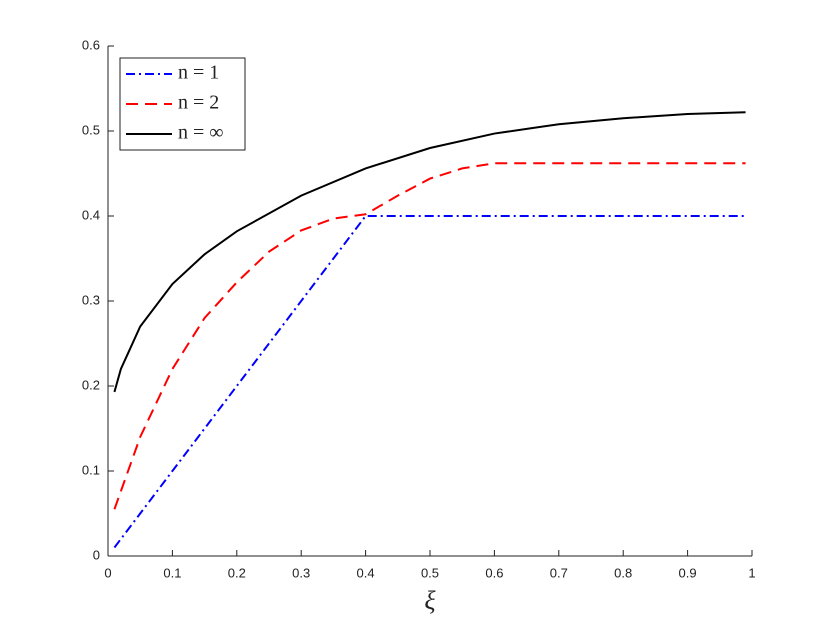 The height and width of the screenshot is (623, 830). What do you see at coordinates (688, 572) in the screenshot?
I see `x-tick-label: 0.9` at bounding box center [688, 572].